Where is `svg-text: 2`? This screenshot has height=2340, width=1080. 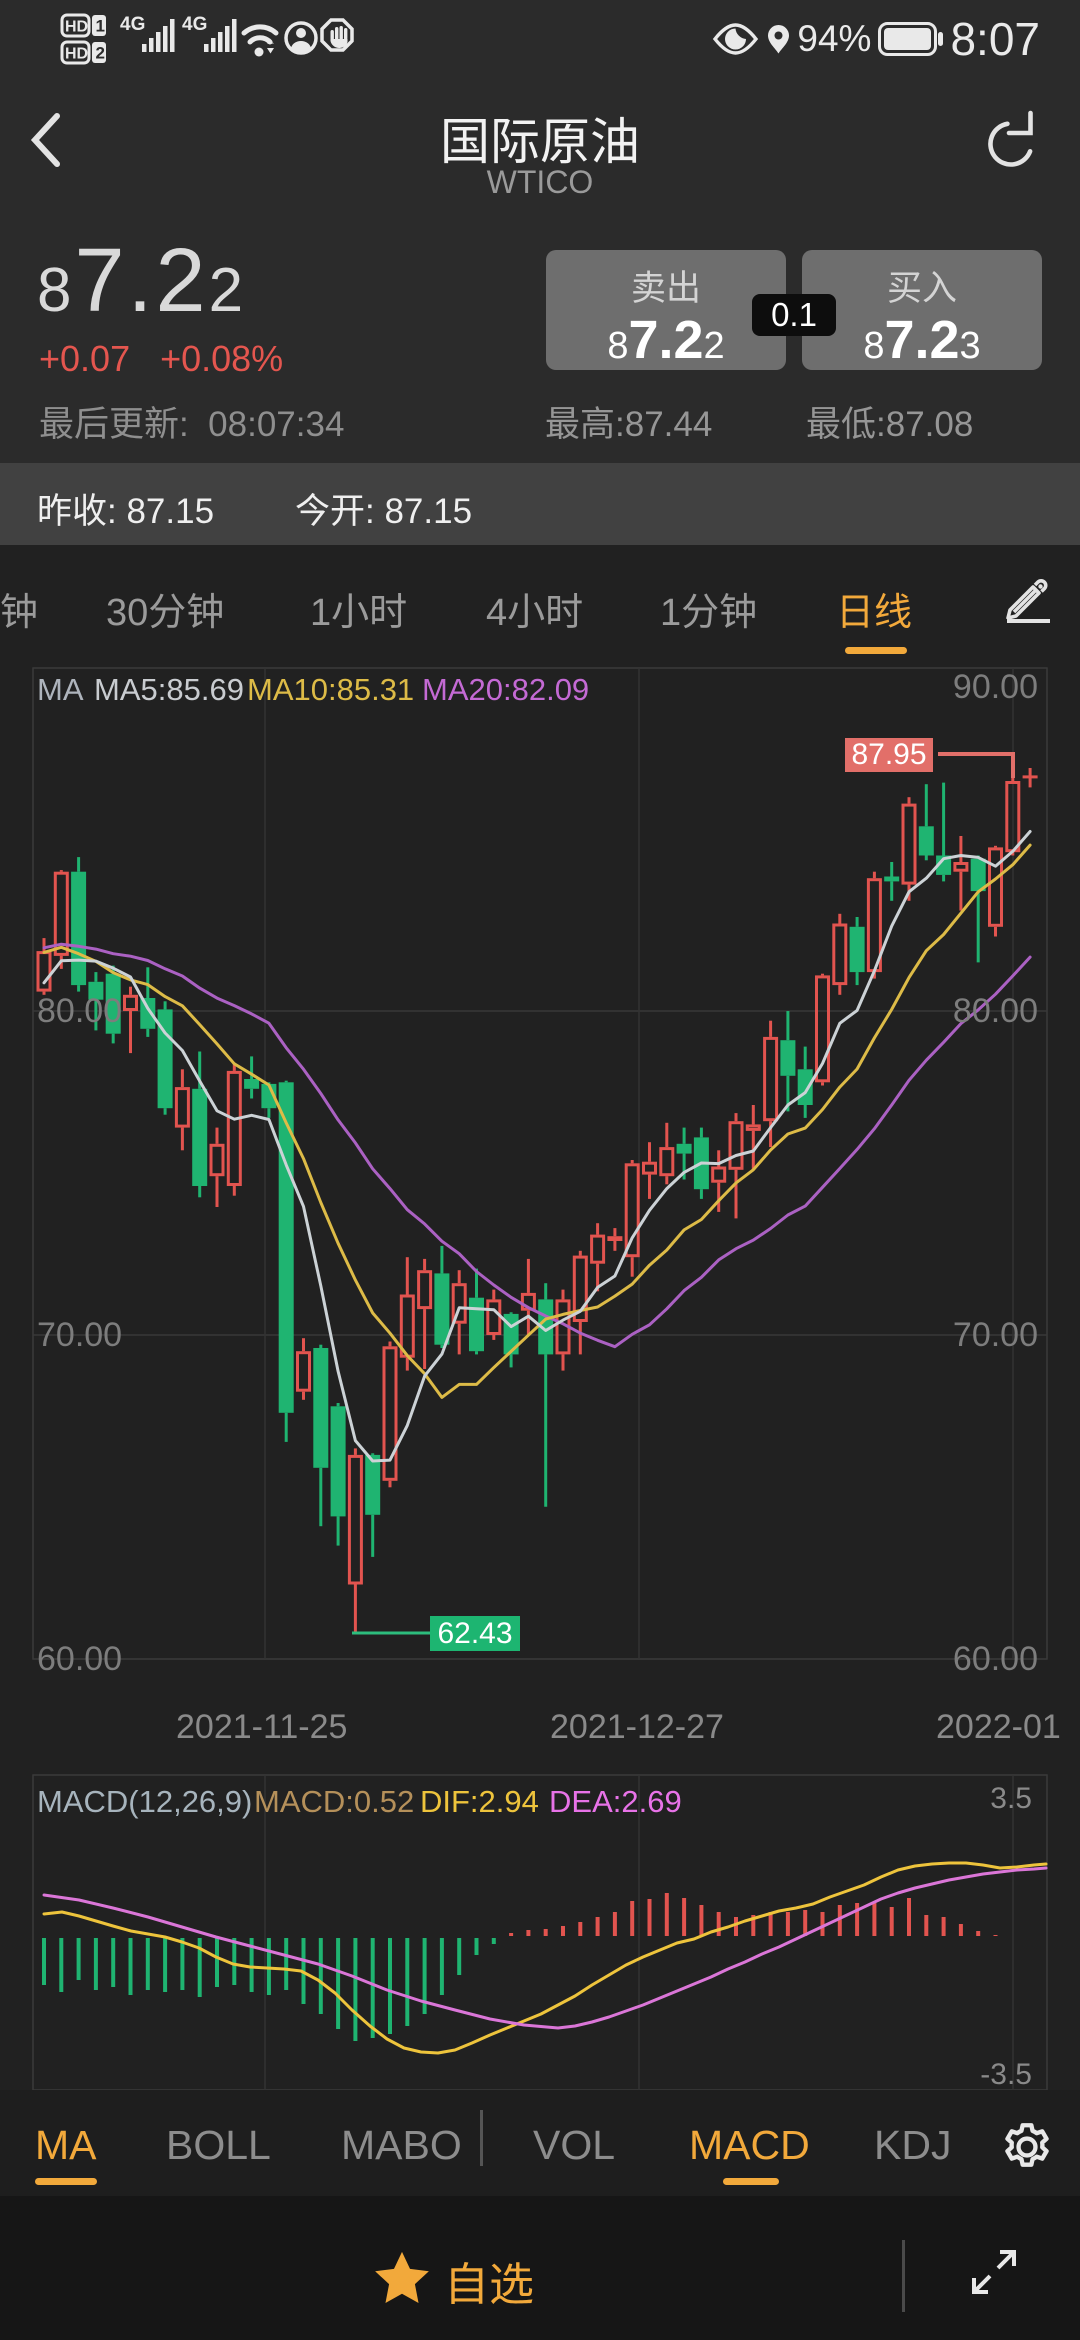
svg-text: 2 is located at coordinates (100, 53).